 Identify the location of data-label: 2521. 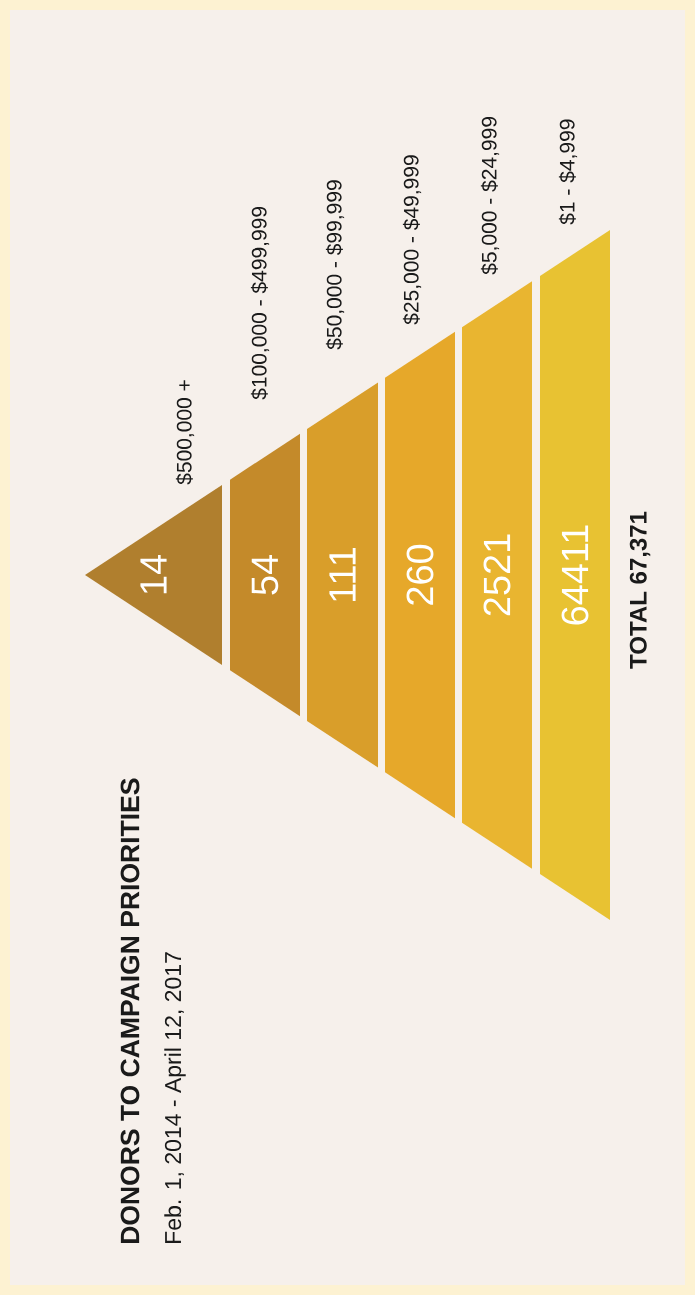
(497, 575).